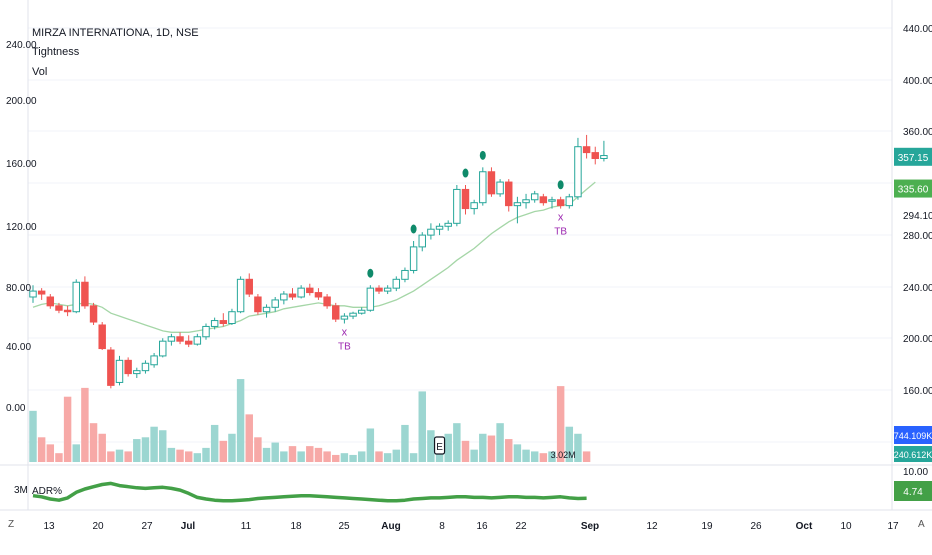 Image resolution: width=932 pixels, height=555 pixels. I want to click on time-axis-tick-label: 19, so click(707, 526).